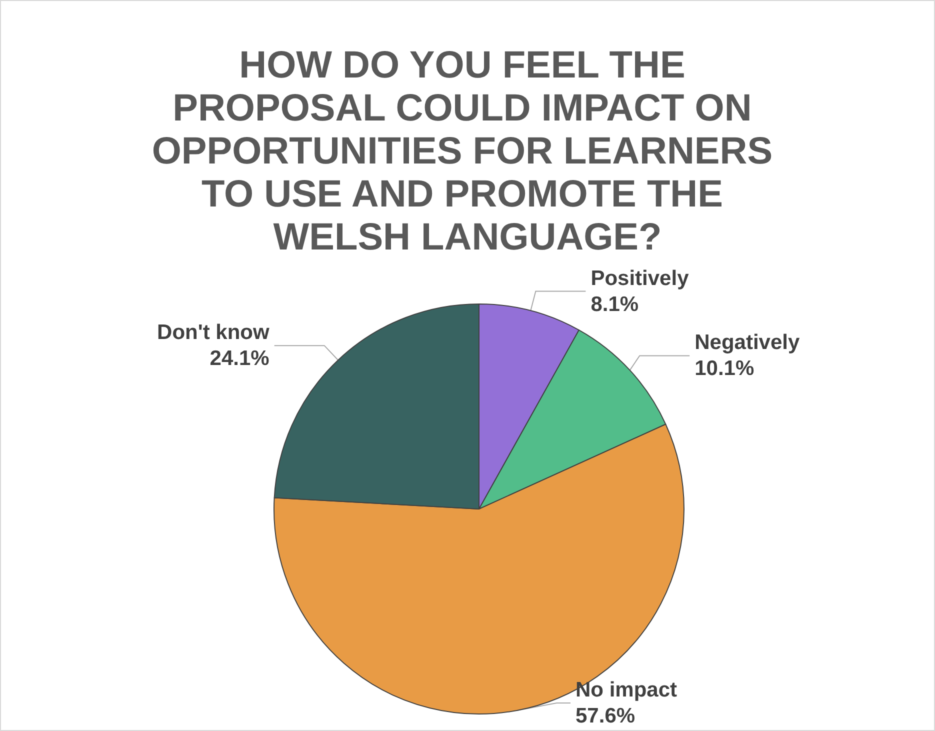 The height and width of the screenshot is (731, 935). I want to click on data-label: 24.1%, so click(240, 358).